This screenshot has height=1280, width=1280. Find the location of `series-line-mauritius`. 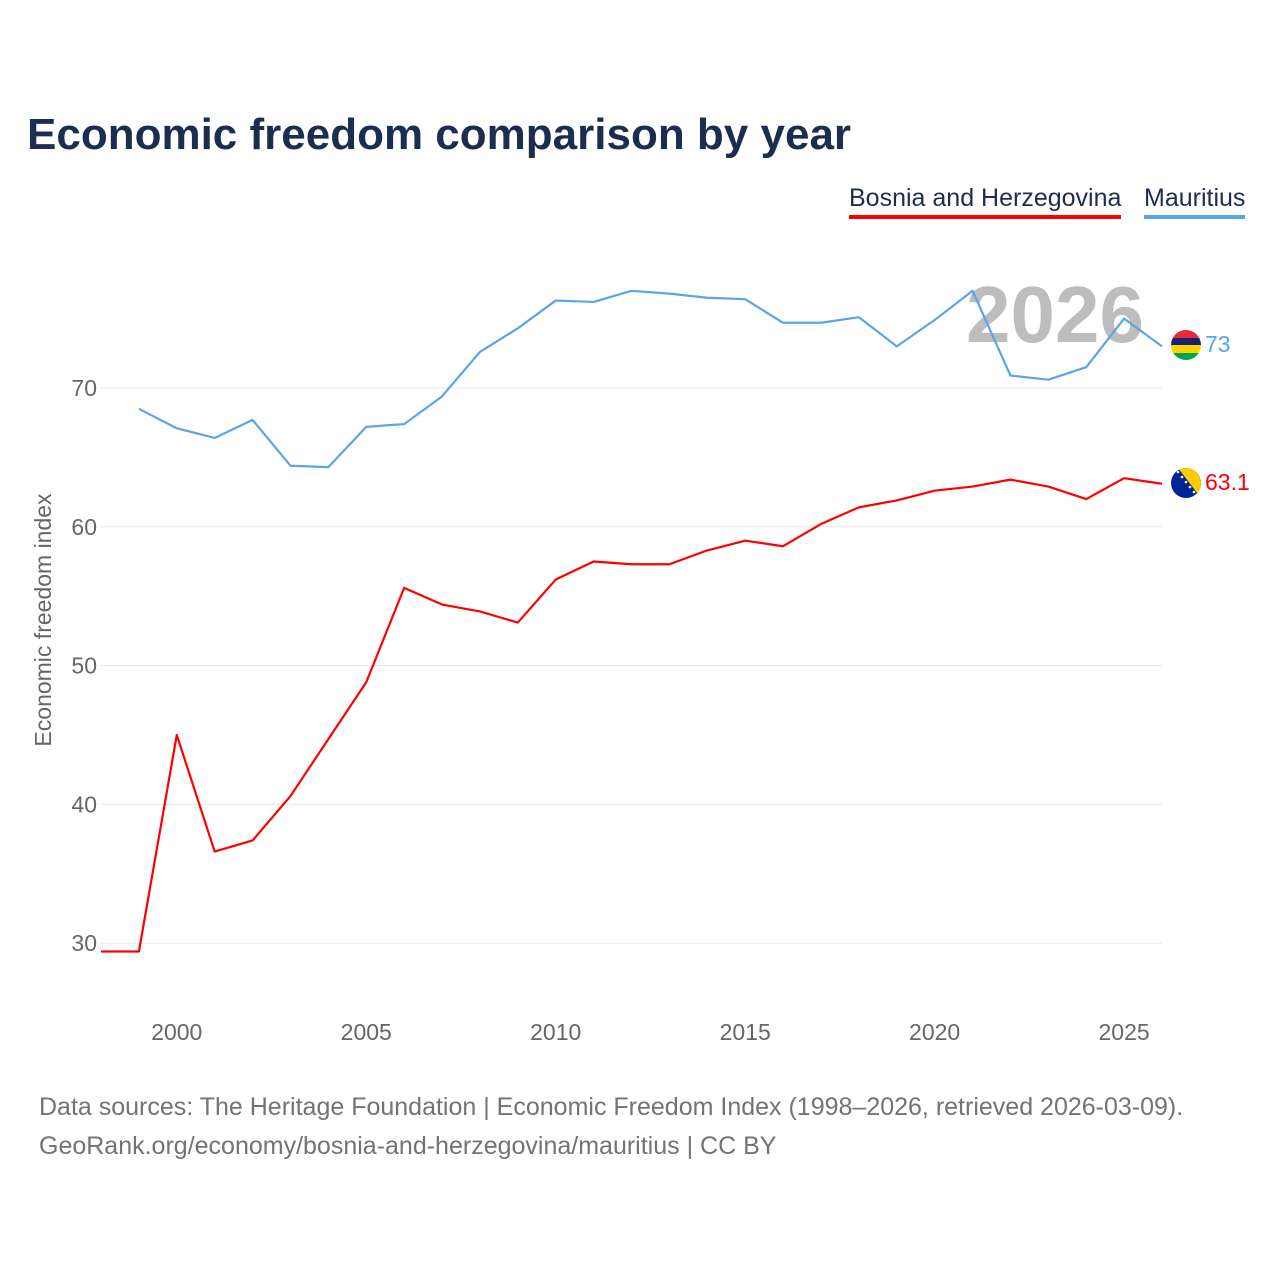

series-line-mauritius is located at coordinates (650, 379).